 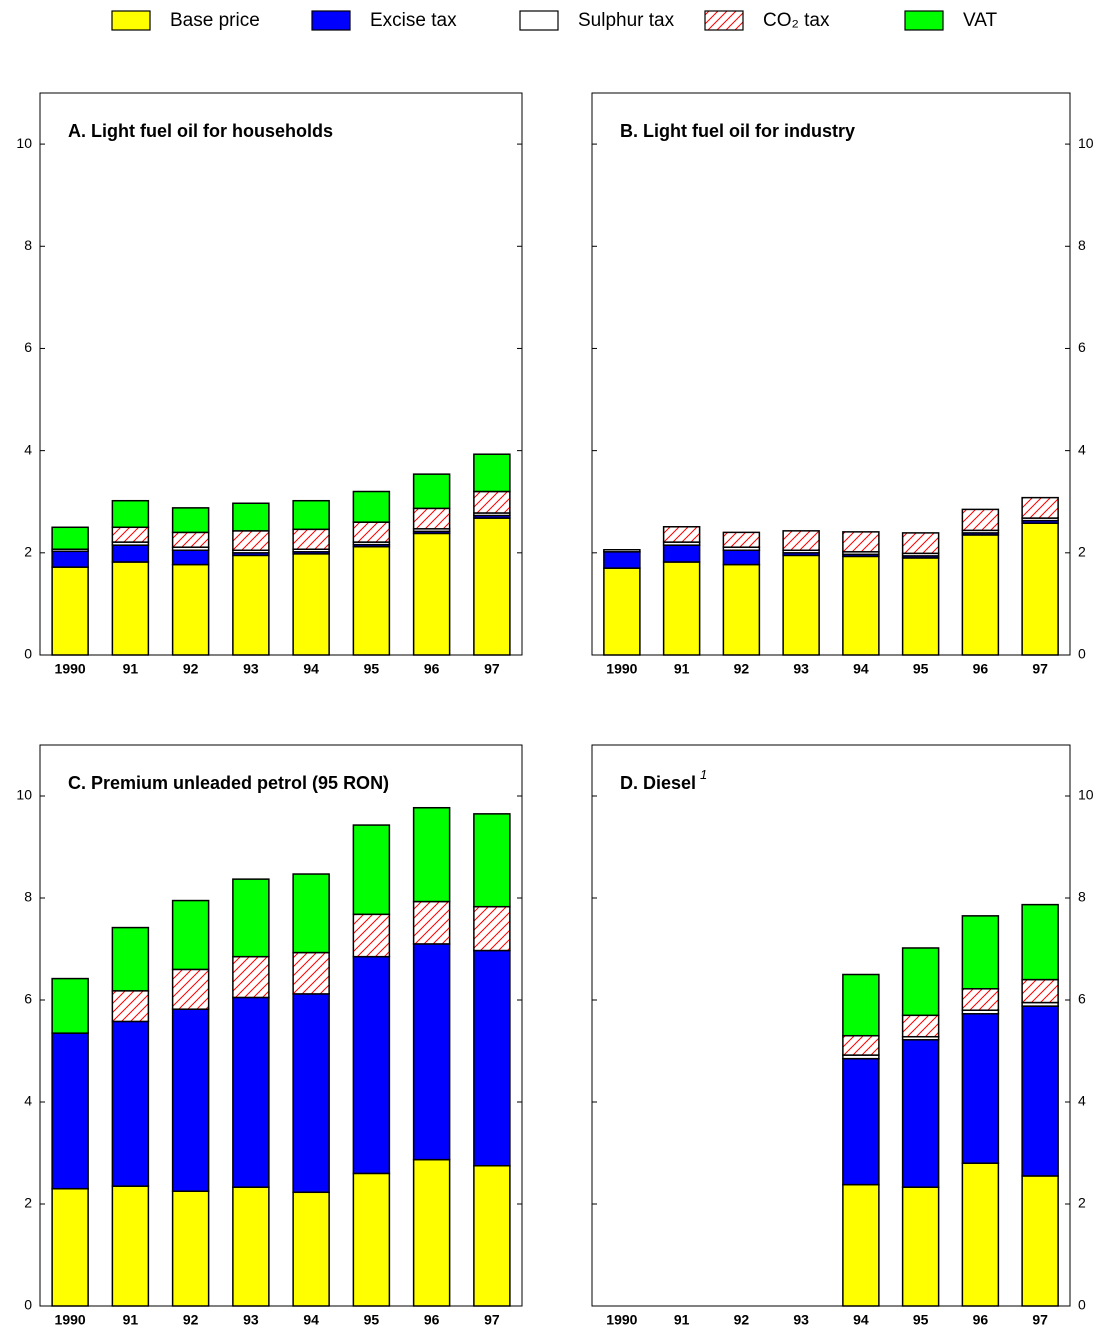 What do you see at coordinates (200, 131) in the screenshot?
I see `panel-title-text: A. Light fuel oil for households` at bounding box center [200, 131].